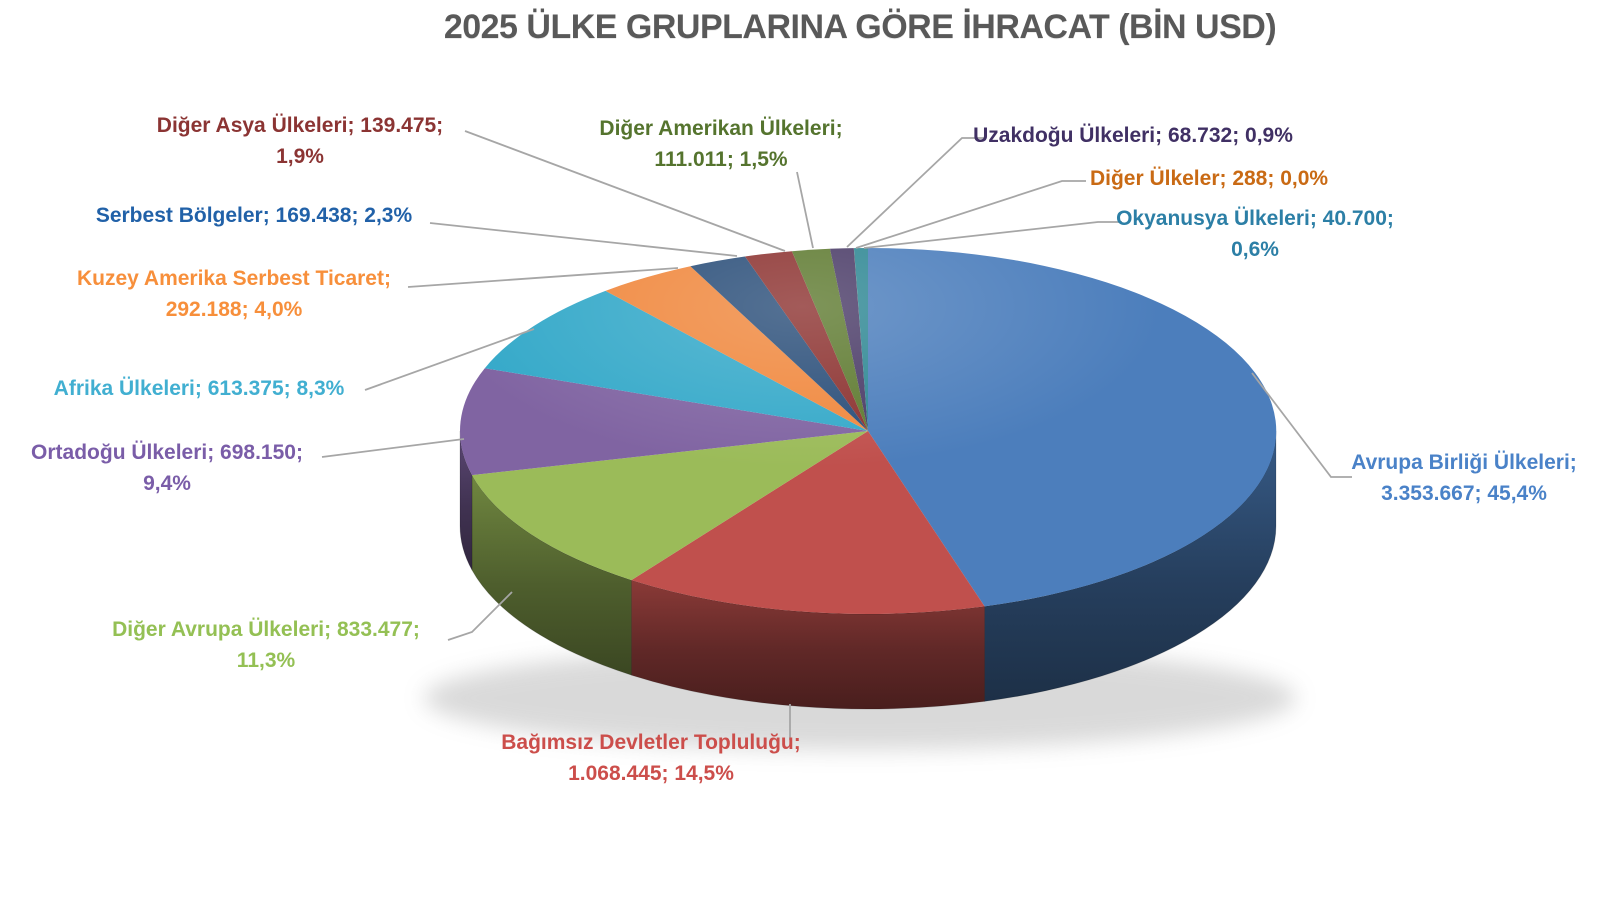  What do you see at coordinates (992, 235) in the screenshot?
I see `leader-line-okyanusya-ulkeleri` at bounding box center [992, 235].